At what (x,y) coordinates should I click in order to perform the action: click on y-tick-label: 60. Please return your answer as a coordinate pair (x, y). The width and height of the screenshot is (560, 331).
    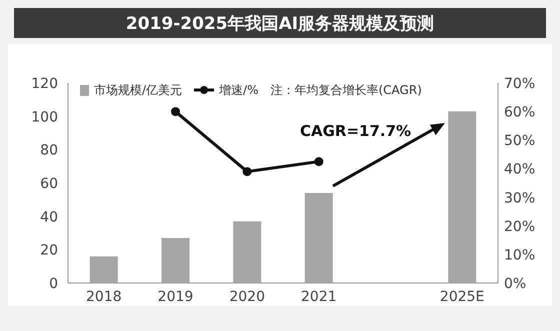
    Looking at the image, I should click on (49, 184).